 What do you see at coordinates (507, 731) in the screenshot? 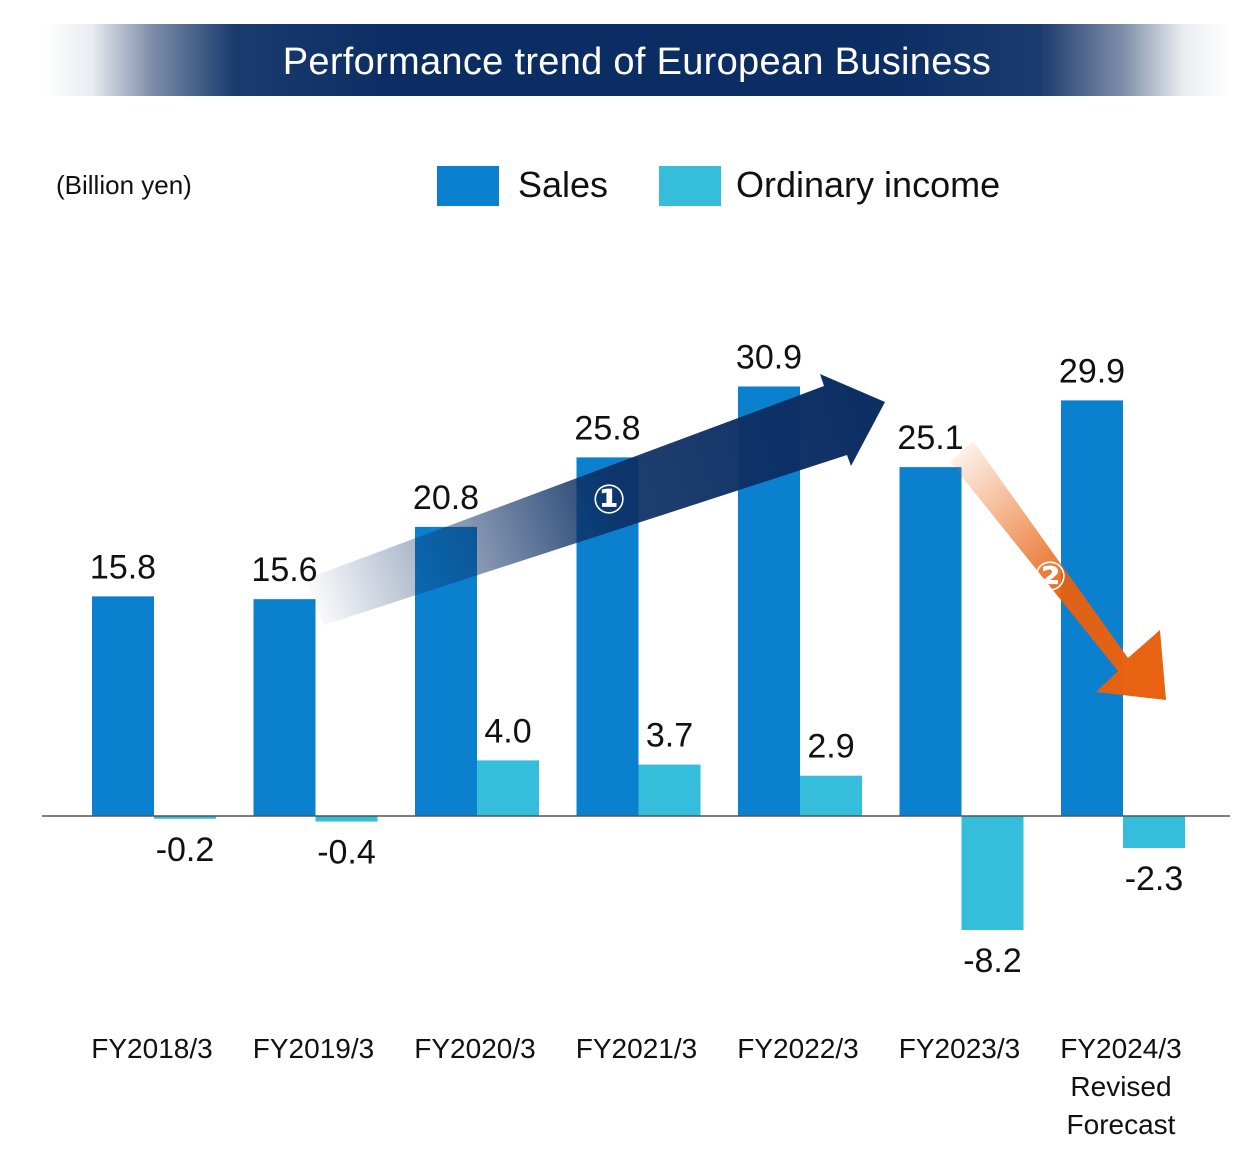
I see `data-label-income-2: 4.0` at bounding box center [507, 731].